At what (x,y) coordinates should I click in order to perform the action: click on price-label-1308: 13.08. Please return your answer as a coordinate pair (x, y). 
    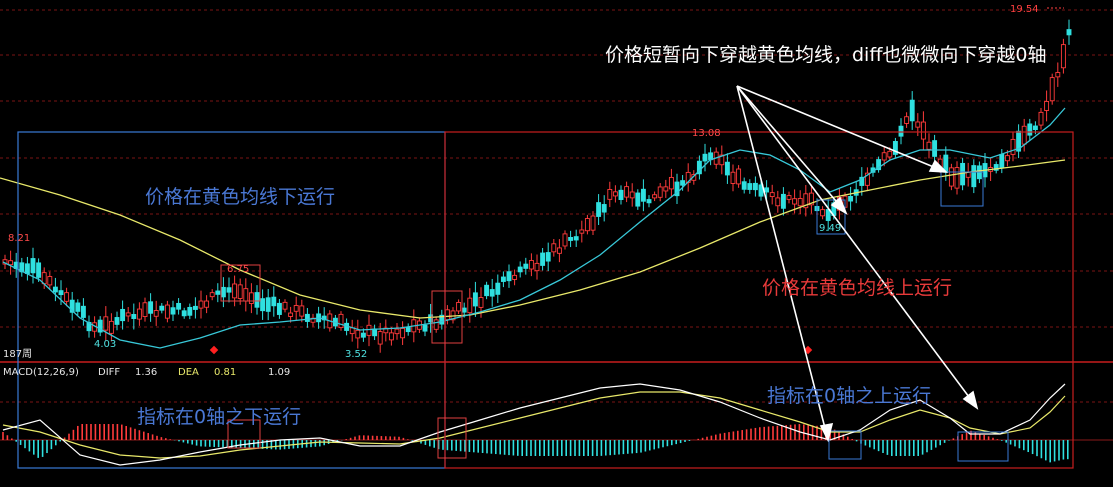
    Looking at the image, I should click on (706, 133).